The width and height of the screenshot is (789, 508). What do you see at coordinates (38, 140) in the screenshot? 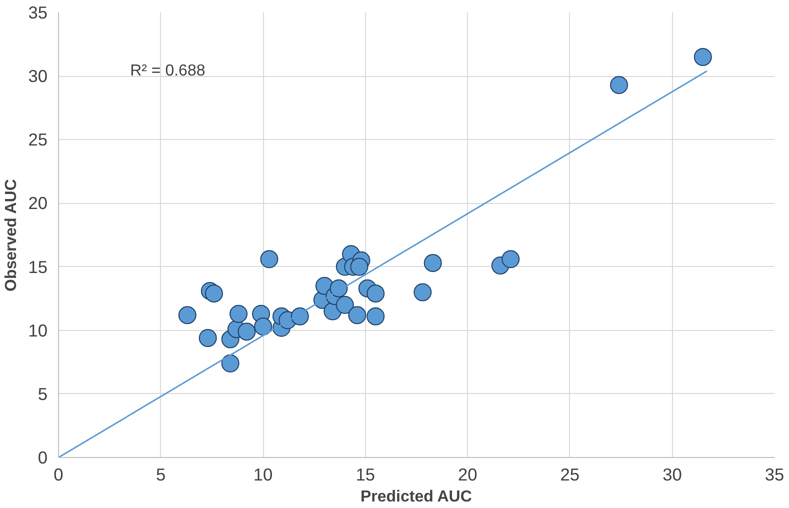
I see `y-tick-label: 25` at bounding box center [38, 140].